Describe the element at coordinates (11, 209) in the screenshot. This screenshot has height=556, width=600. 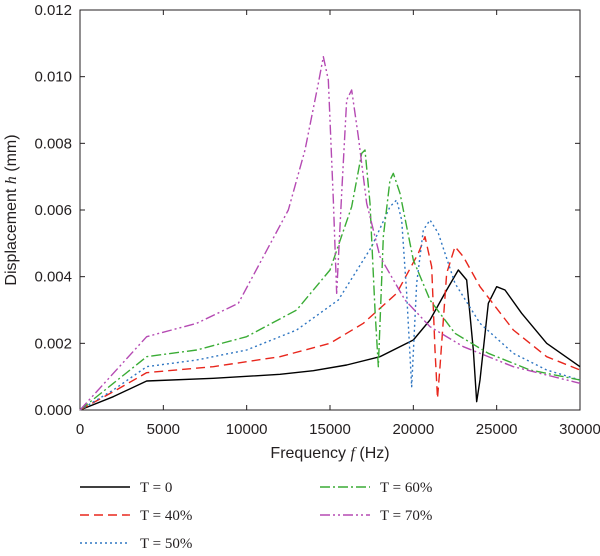
I see `y-axis-title: Displacement h (mm)` at that location.